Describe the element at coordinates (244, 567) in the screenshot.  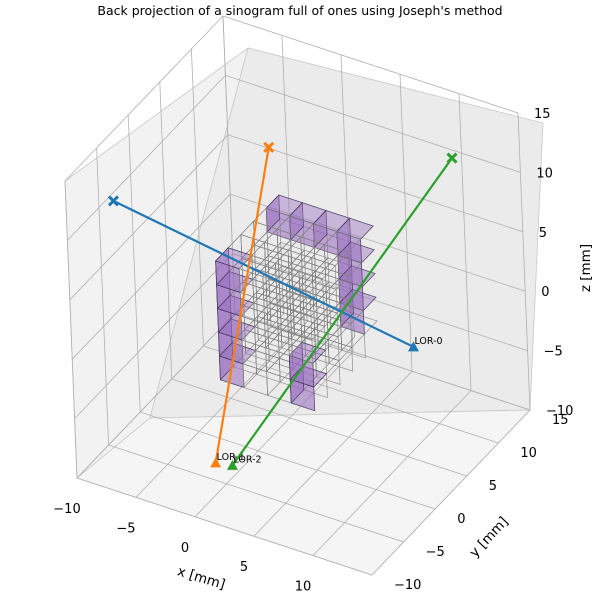
I see `x-tick-label: 5` at that location.